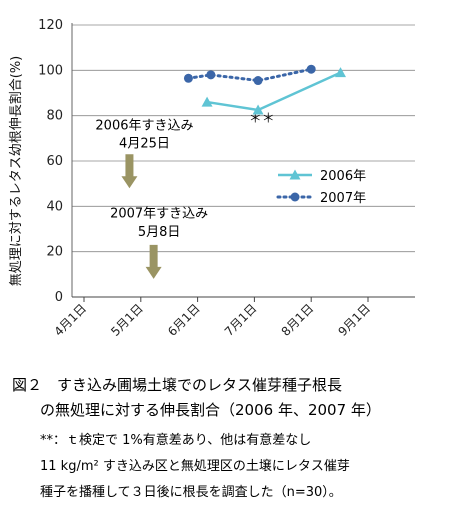 This screenshot has width=450, height=510. Describe the element at coordinates (195, 466) in the screenshot. I see `caption-note-method-1: 11 kg/m² すき込み区と無処理区の土壌にレタス催芽` at that location.